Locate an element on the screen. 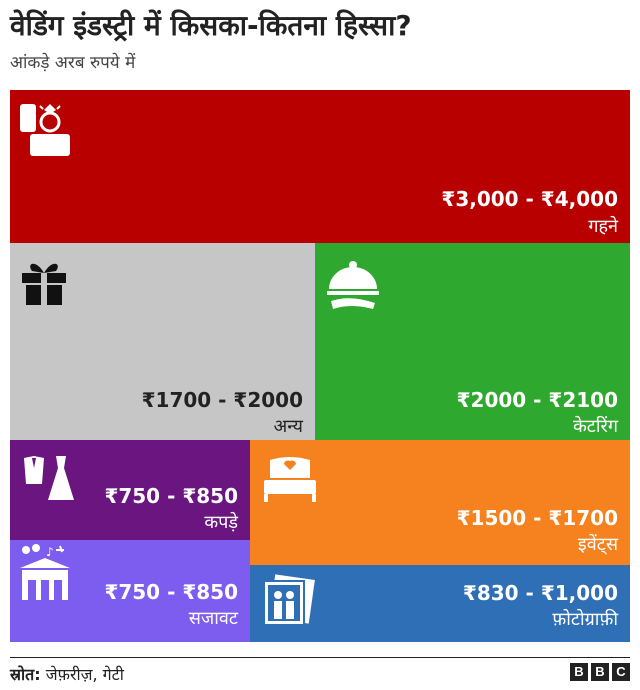 The height and width of the screenshot is (690, 640). tile-value-range: ₹1700 - ₹2000 is located at coordinates (222, 400).